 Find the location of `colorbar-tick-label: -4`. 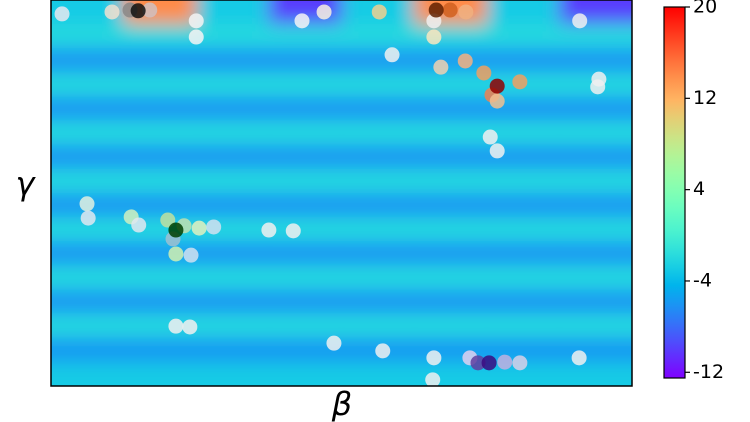

colorbar-tick-label: -4 is located at coordinates (702, 280).